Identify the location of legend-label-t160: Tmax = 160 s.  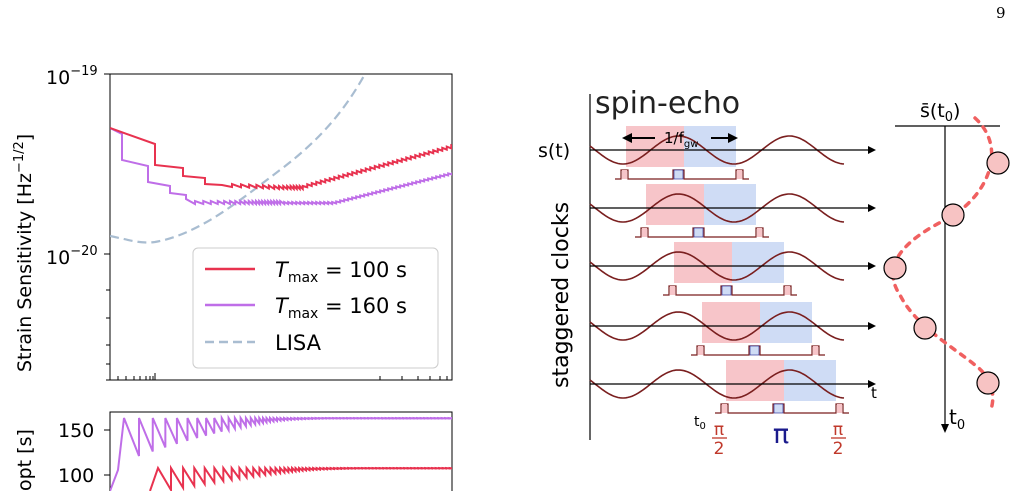
(341, 308).